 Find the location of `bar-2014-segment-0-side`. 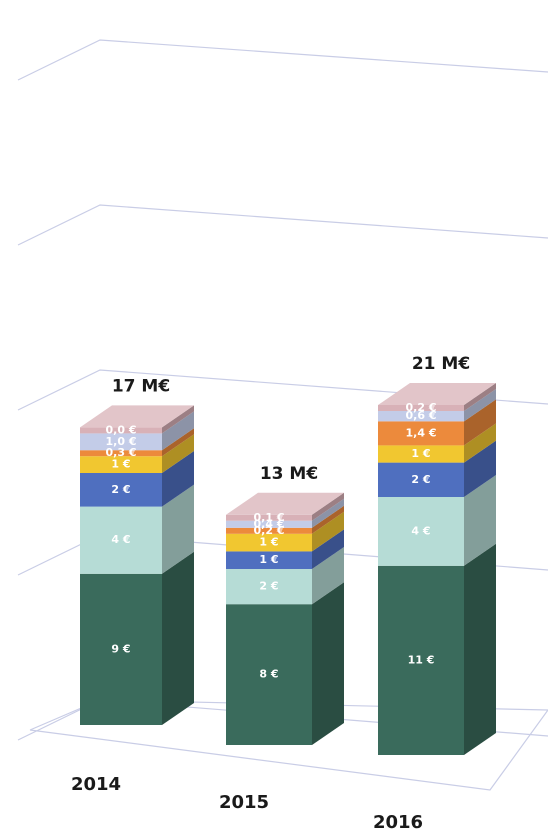

bar-2014-segment-0-side is located at coordinates (178, 638).